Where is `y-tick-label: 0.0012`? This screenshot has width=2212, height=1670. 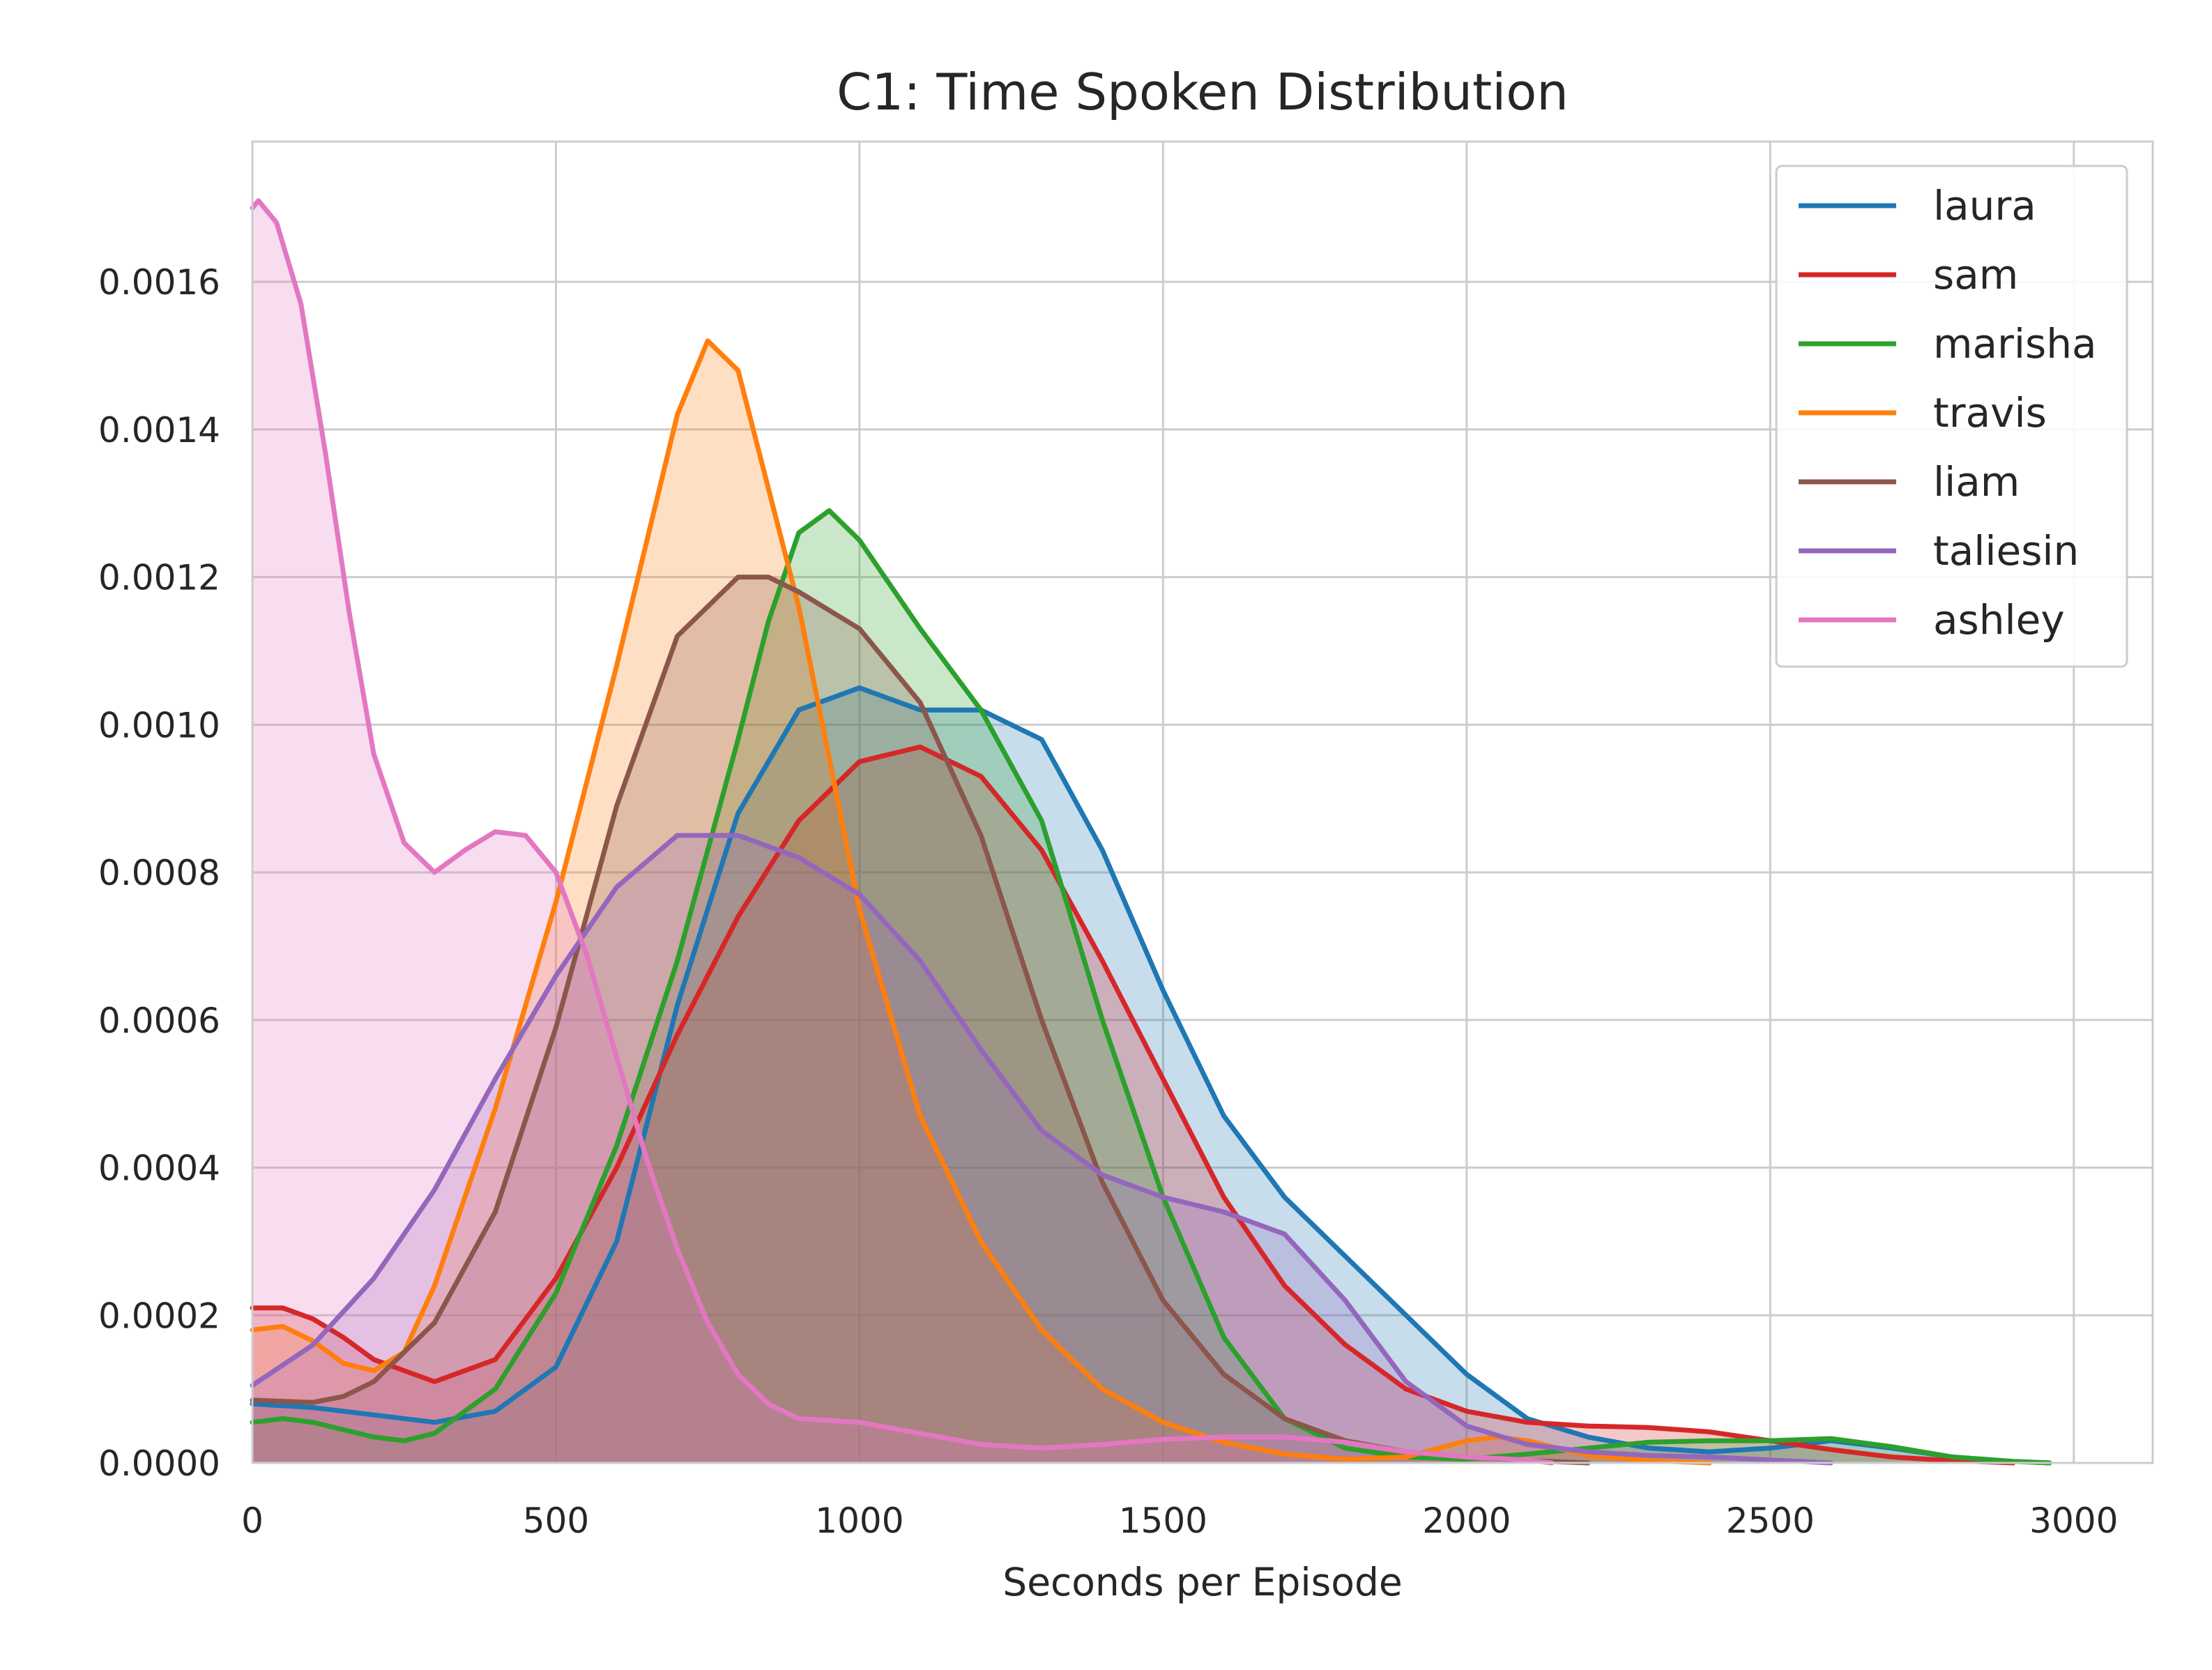
y-tick-label: 0.0012 is located at coordinates (159, 578).